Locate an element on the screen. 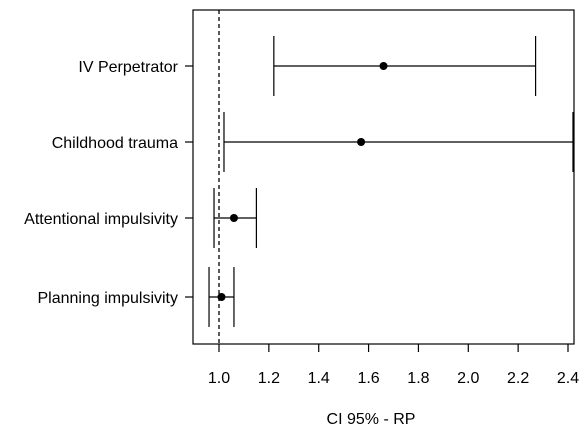 This screenshot has height=434, width=585. x-tick-label: 1.6 is located at coordinates (368, 378).